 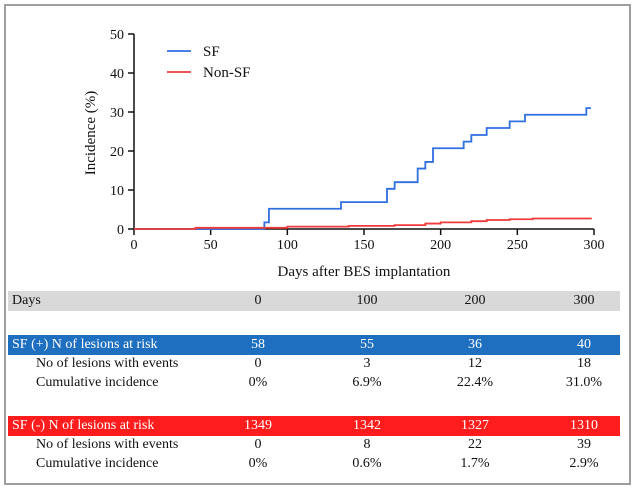 What do you see at coordinates (107, 363) in the screenshot?
I see `sf-pos-events-label: No of lesions with events` at bounding box center [107, 363].